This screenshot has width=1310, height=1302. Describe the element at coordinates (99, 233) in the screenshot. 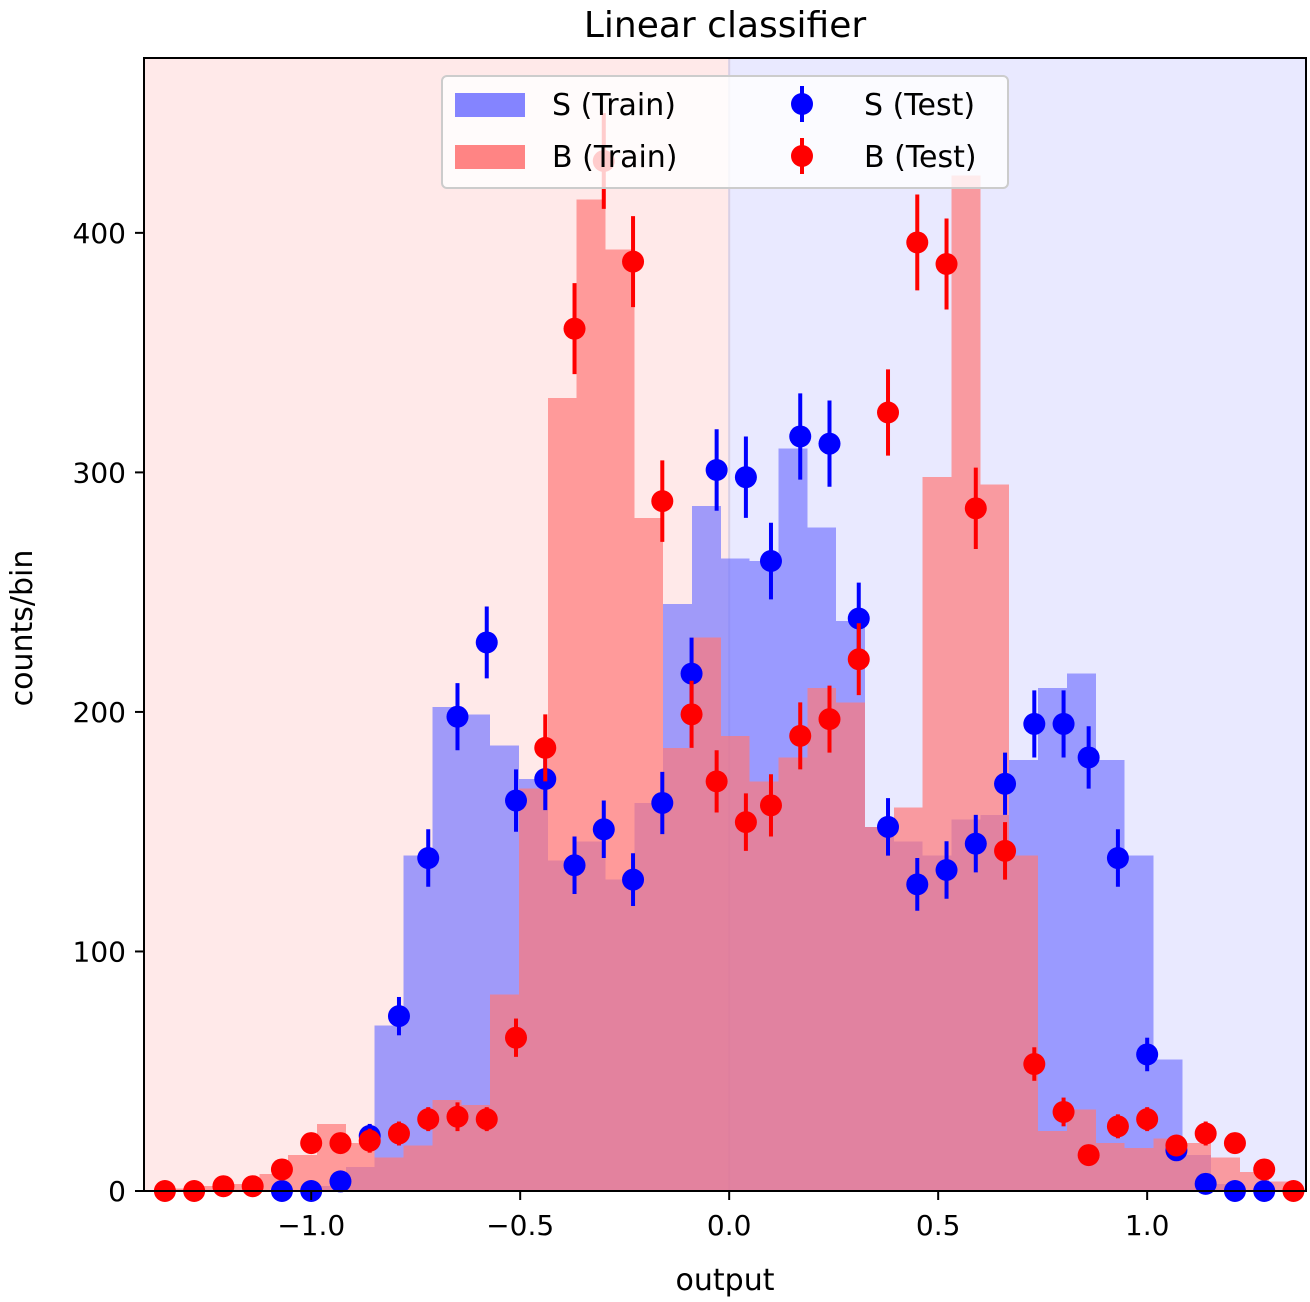

I see `y-tick-label: 400` at that location.